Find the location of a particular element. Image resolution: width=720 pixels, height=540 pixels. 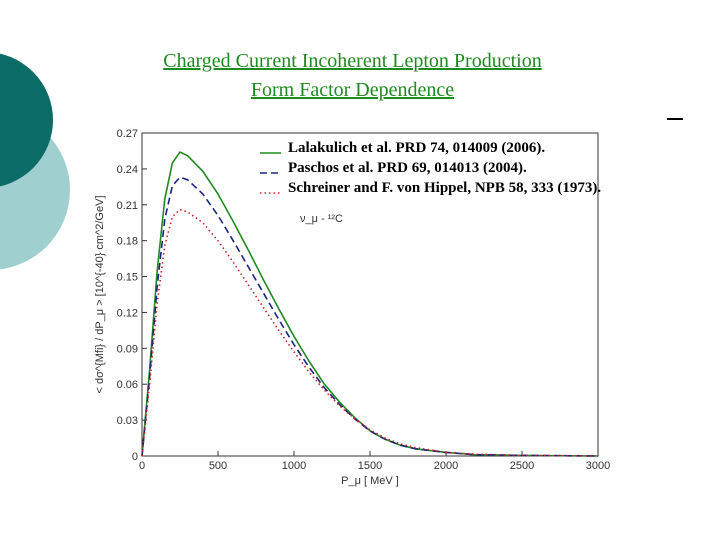

x-axis-label: P_μ [ MeV ] is located at coordinates (370, 481).